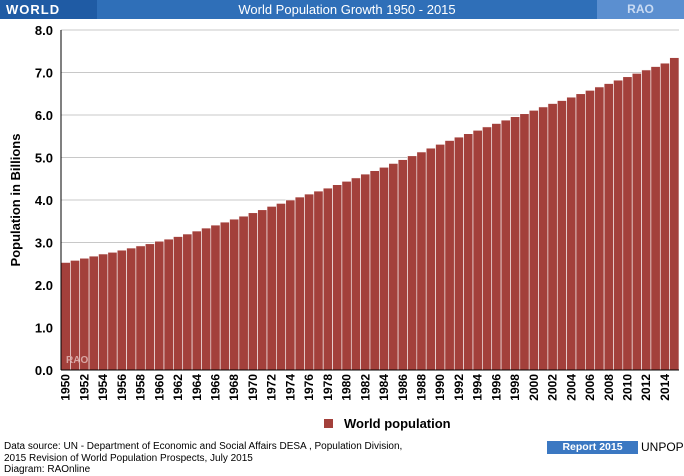 This screenshot has height=476, width=684. I want to click on x-tick-label: 1962, so click(178, 387).